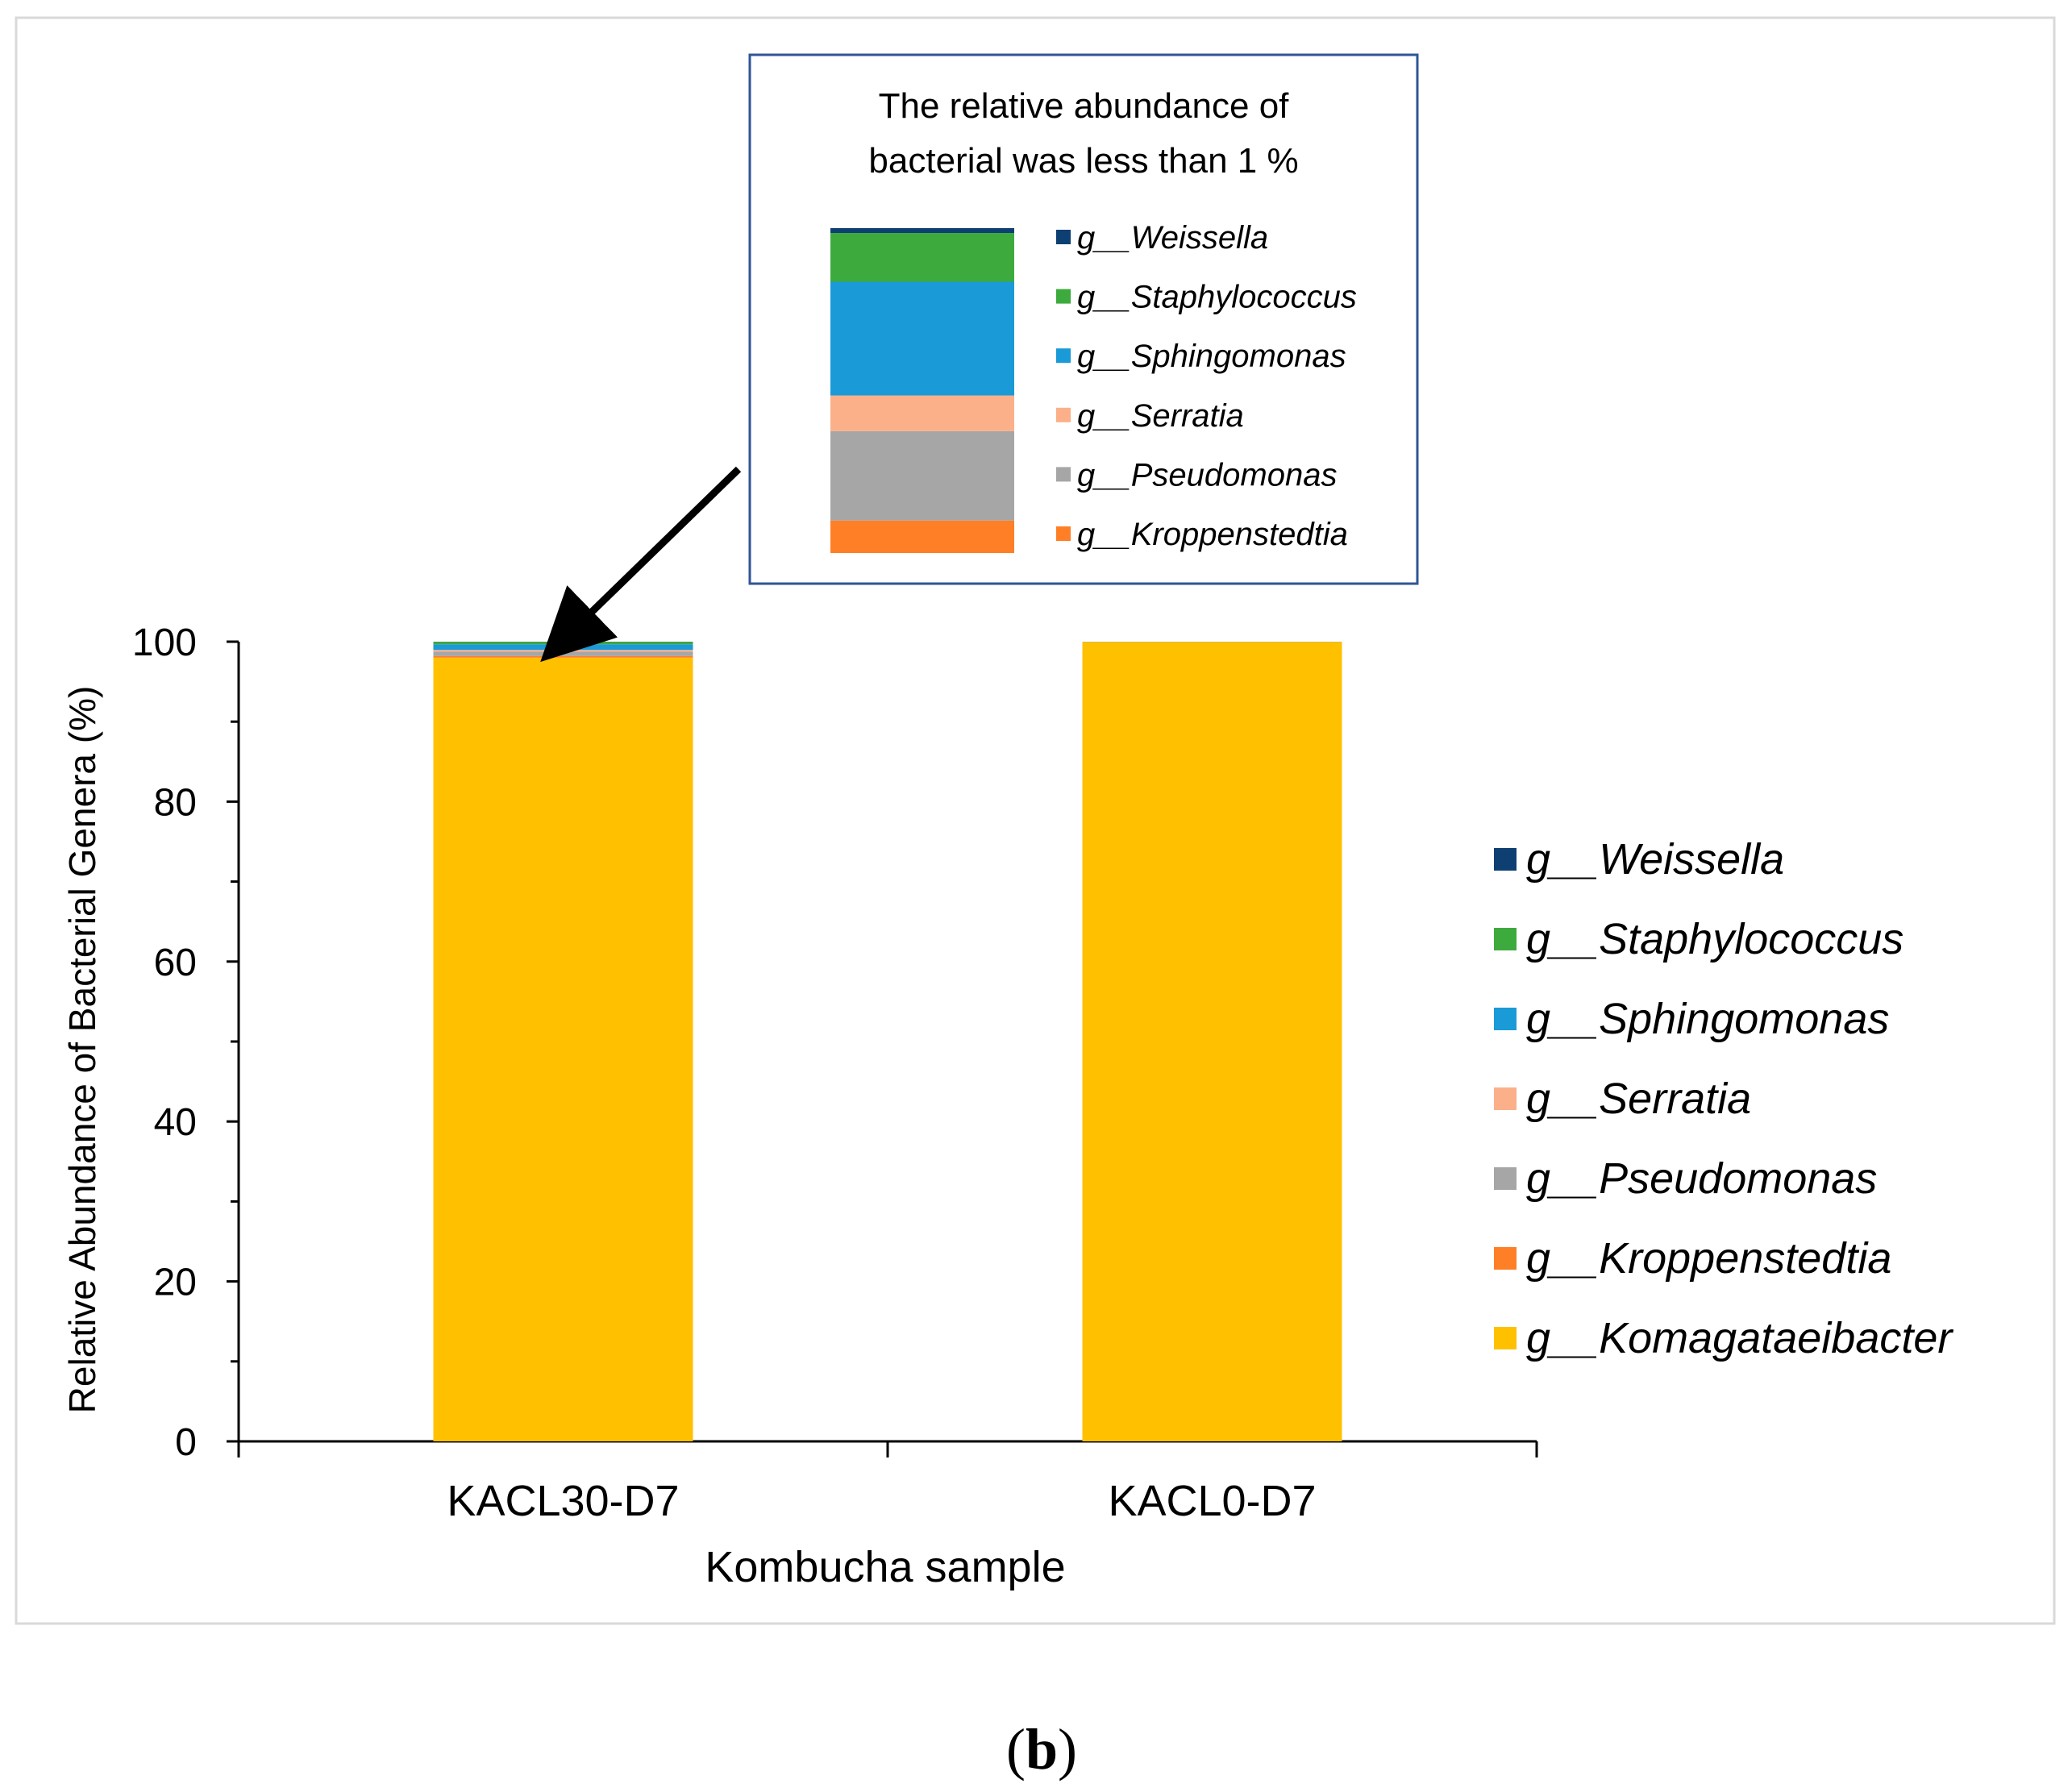 This screenshot has height=1788, width=2072. What do you see at coordinates (1505, 1258) in the screenshot?
I see `legend-swatch-g-kroppenstedtia` at bounding box center [1505, 1258].